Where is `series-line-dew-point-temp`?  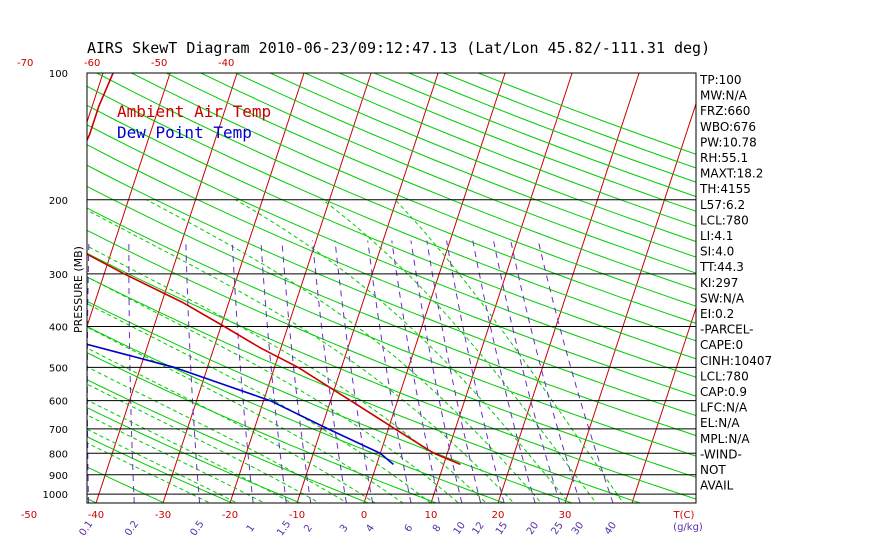
series-line-dew-point-temp is located at coordinates (240, 404).